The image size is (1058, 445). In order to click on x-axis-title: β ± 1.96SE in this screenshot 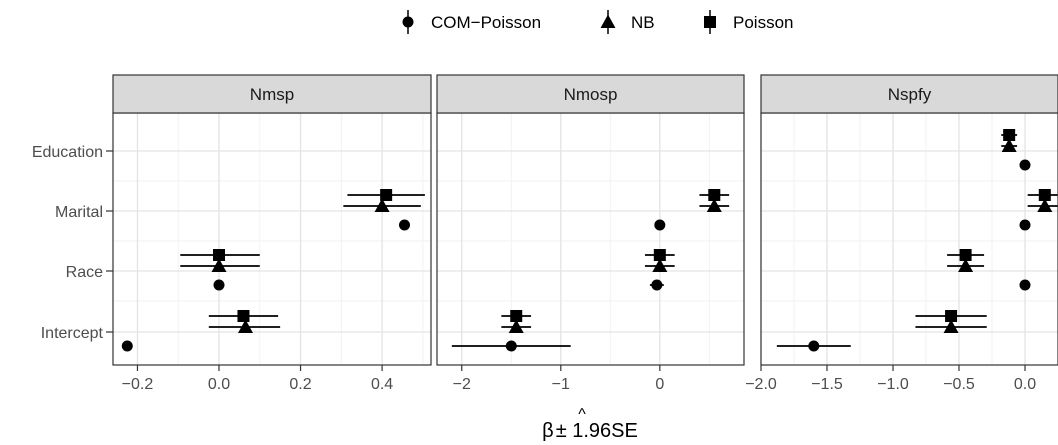, I will do `click(590, 431)`.